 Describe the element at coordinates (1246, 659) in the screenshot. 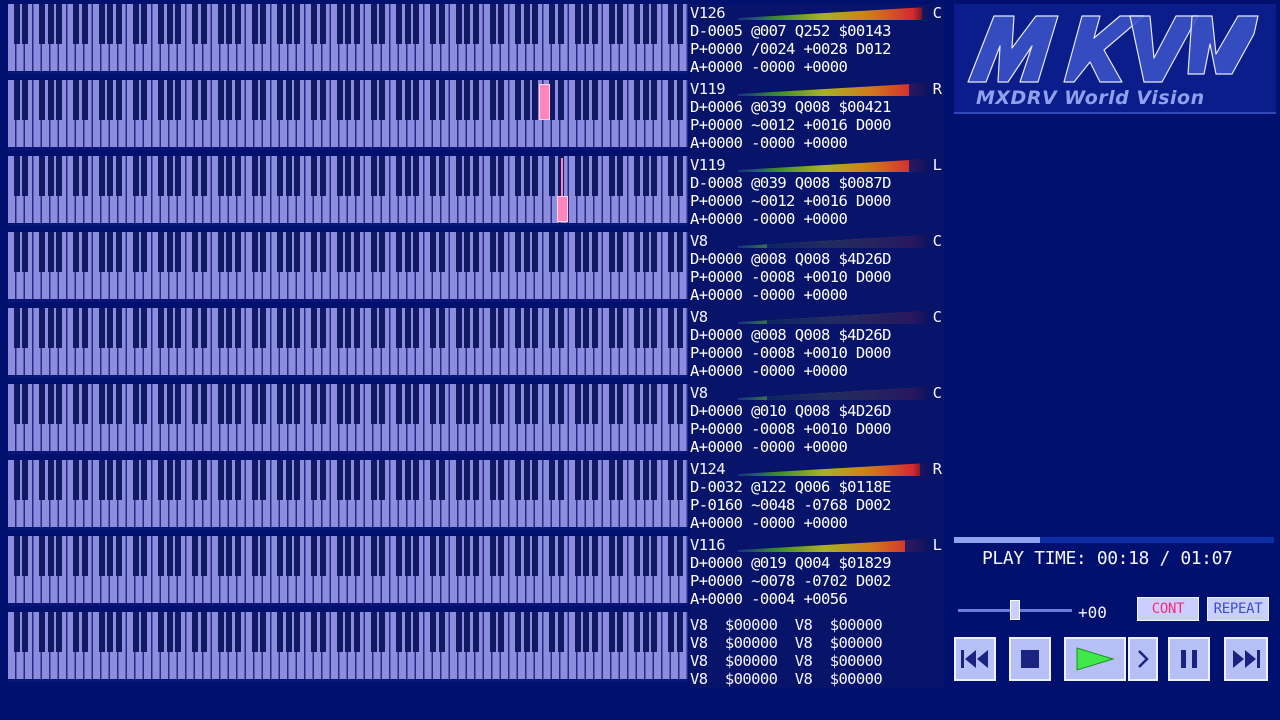

I see `next-track-button` at that location.